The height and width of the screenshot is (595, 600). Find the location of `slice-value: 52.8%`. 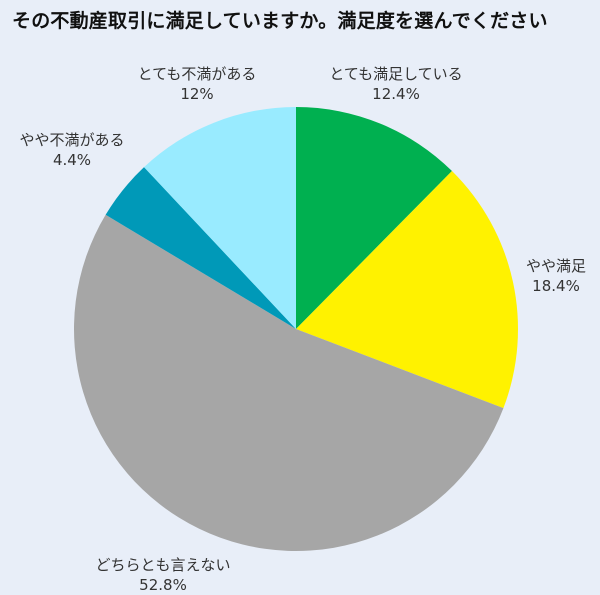

slice-value: 52.8% is located at coordinates (163, 585).